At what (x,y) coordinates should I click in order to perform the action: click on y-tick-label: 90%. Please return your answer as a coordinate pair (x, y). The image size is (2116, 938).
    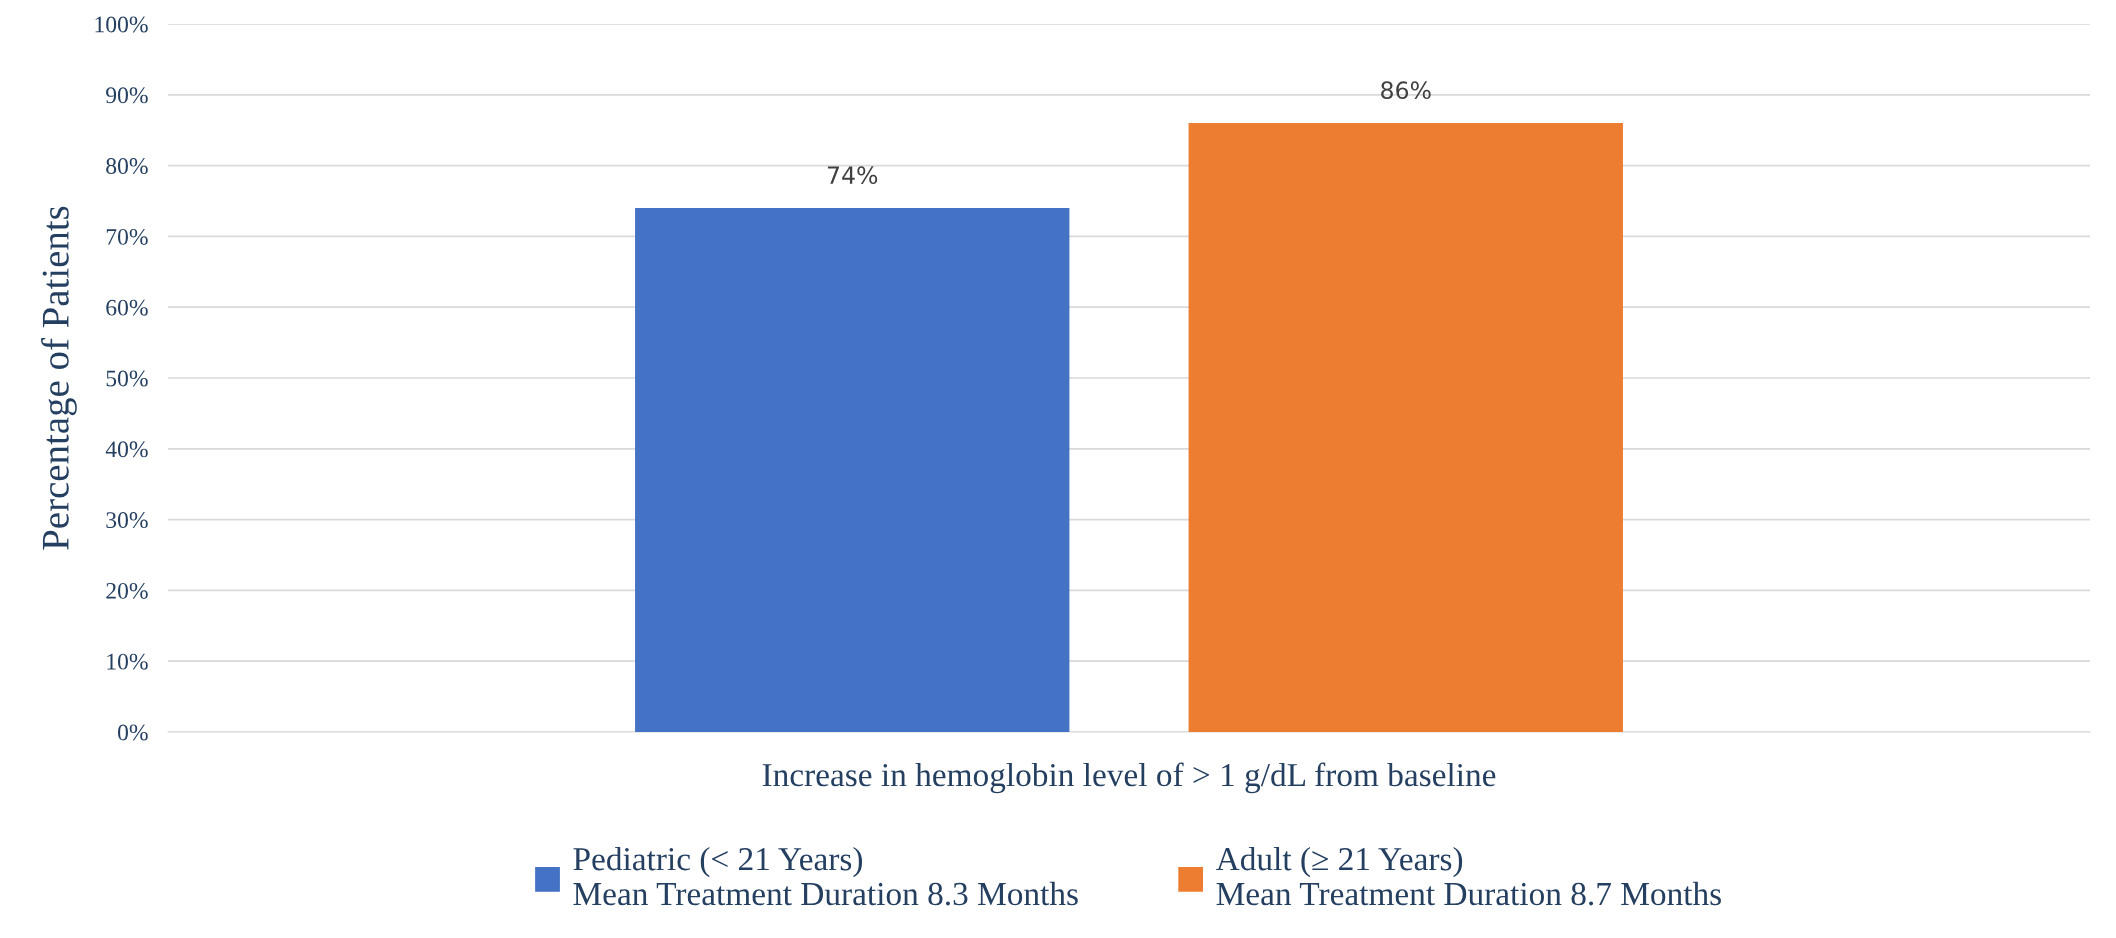
    Looking at the image, I should click on (127, 95).